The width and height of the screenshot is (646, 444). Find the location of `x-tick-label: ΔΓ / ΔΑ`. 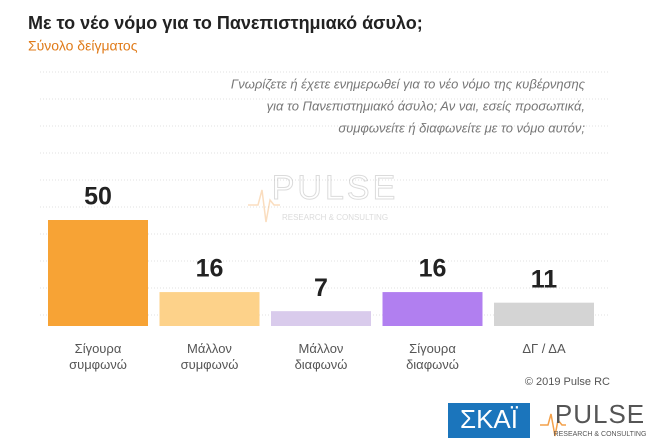

x-tick-label: ΔΓ / ΔΑ is located at coordinates (544, 348).